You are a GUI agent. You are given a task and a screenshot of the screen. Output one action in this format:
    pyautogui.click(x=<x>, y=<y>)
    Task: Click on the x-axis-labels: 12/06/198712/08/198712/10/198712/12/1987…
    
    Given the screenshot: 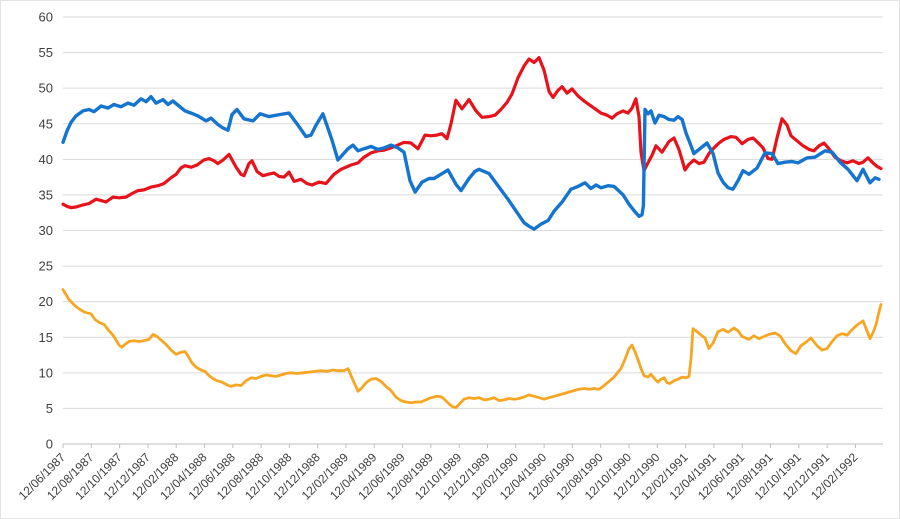 What is the action you would take?
    pyautogui.click(x=438, y=476)
    